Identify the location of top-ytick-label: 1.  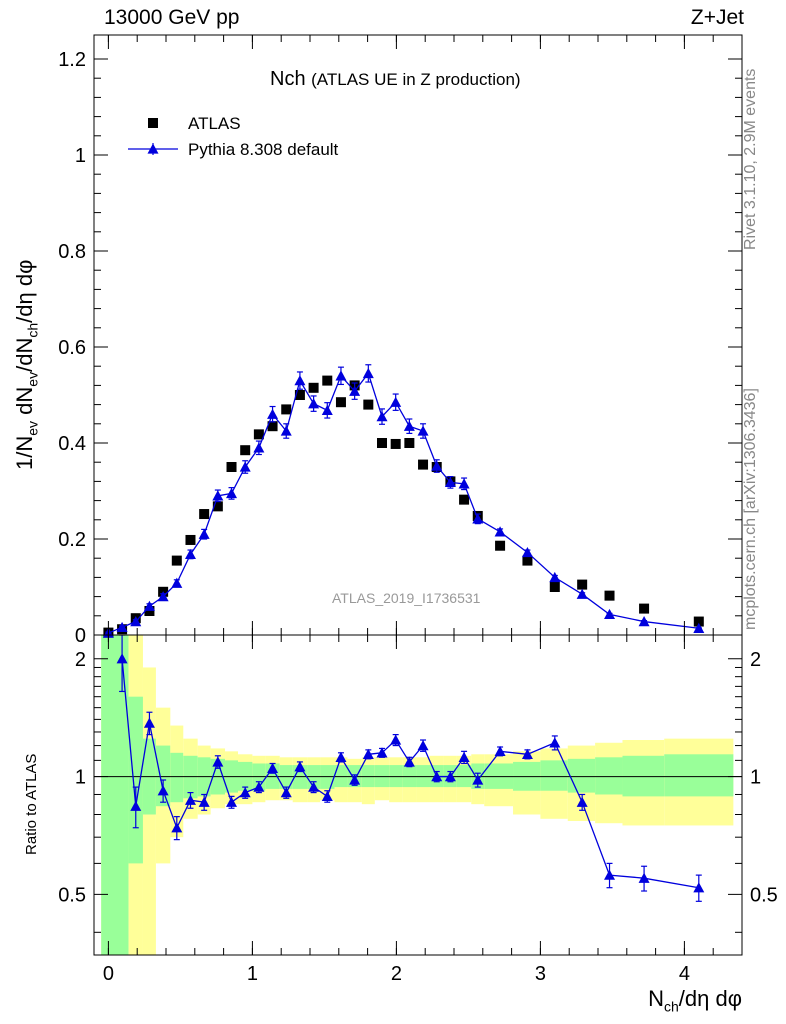
(80, 156).